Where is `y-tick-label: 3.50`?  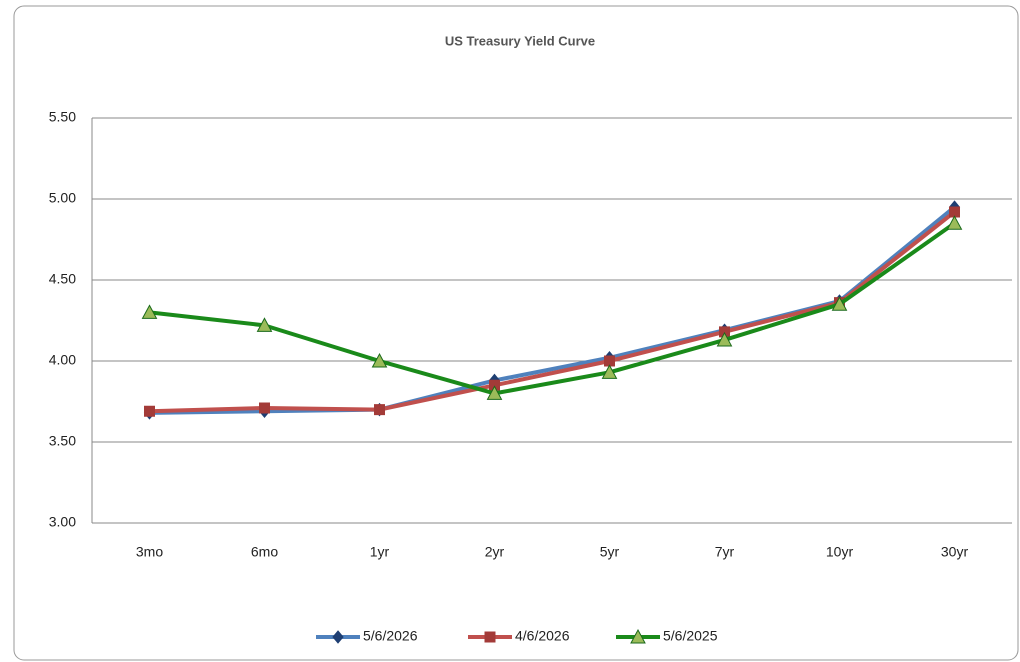 y-tick-label: 3.50 is located at coordinates (62, 441).